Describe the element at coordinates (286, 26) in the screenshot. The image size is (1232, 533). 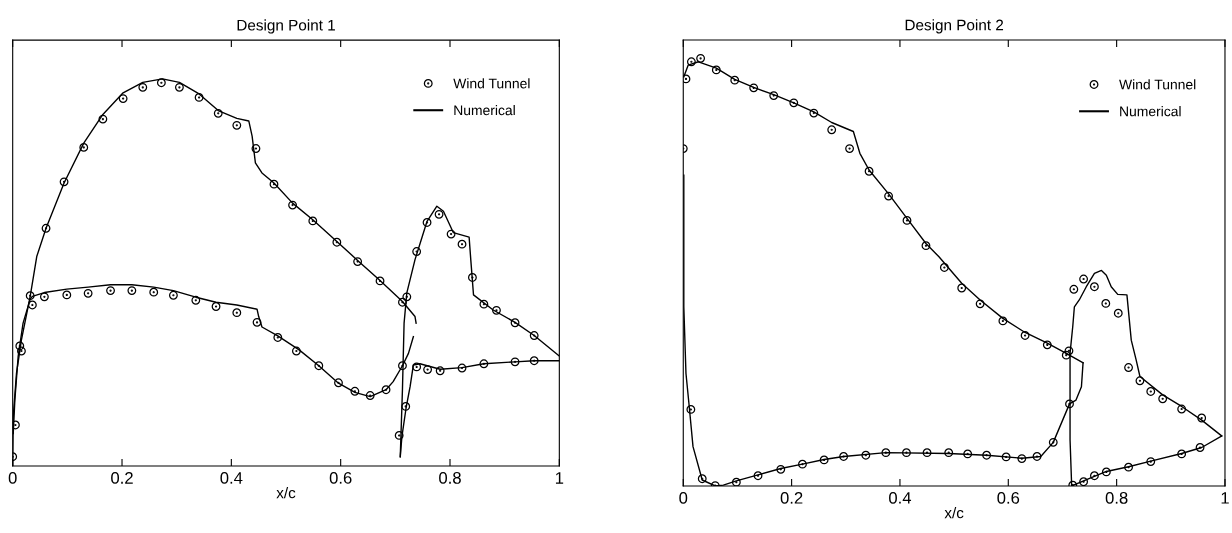
I see `chart-title: Design Point 1` at that location.